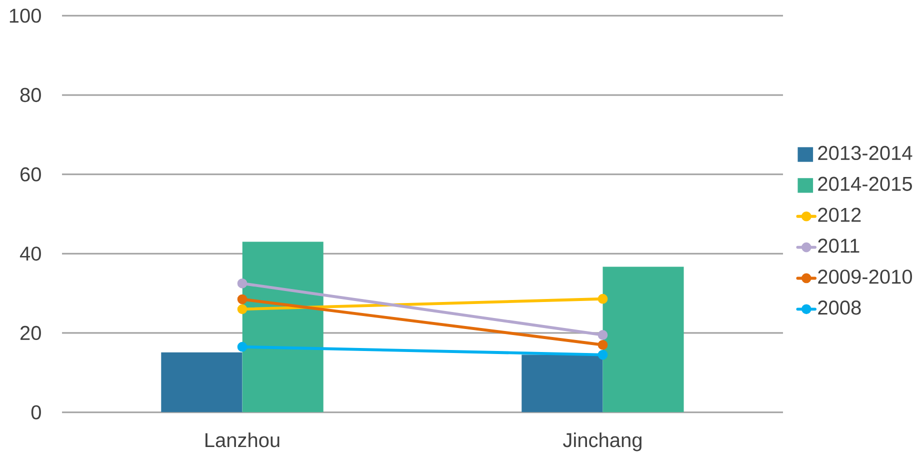  What do you see at coordinates (30, 174) in the screenshot?
I see `y-tick-label: 60` at bounding box center [30, 174].